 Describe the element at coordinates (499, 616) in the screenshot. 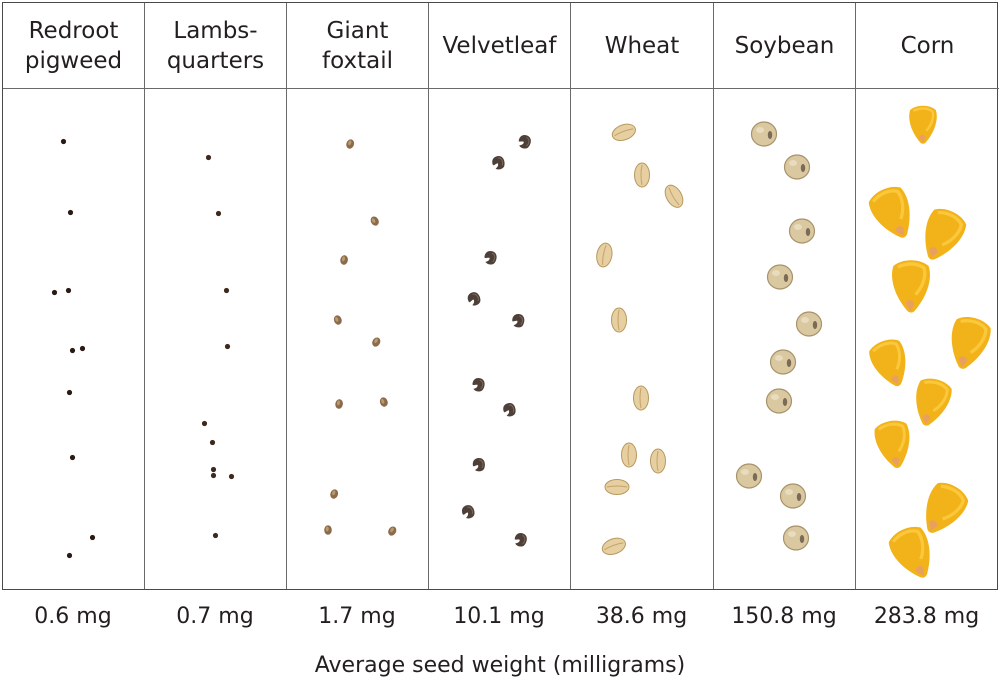

I see `seed-weight-label: 10.1 mg` at that location.